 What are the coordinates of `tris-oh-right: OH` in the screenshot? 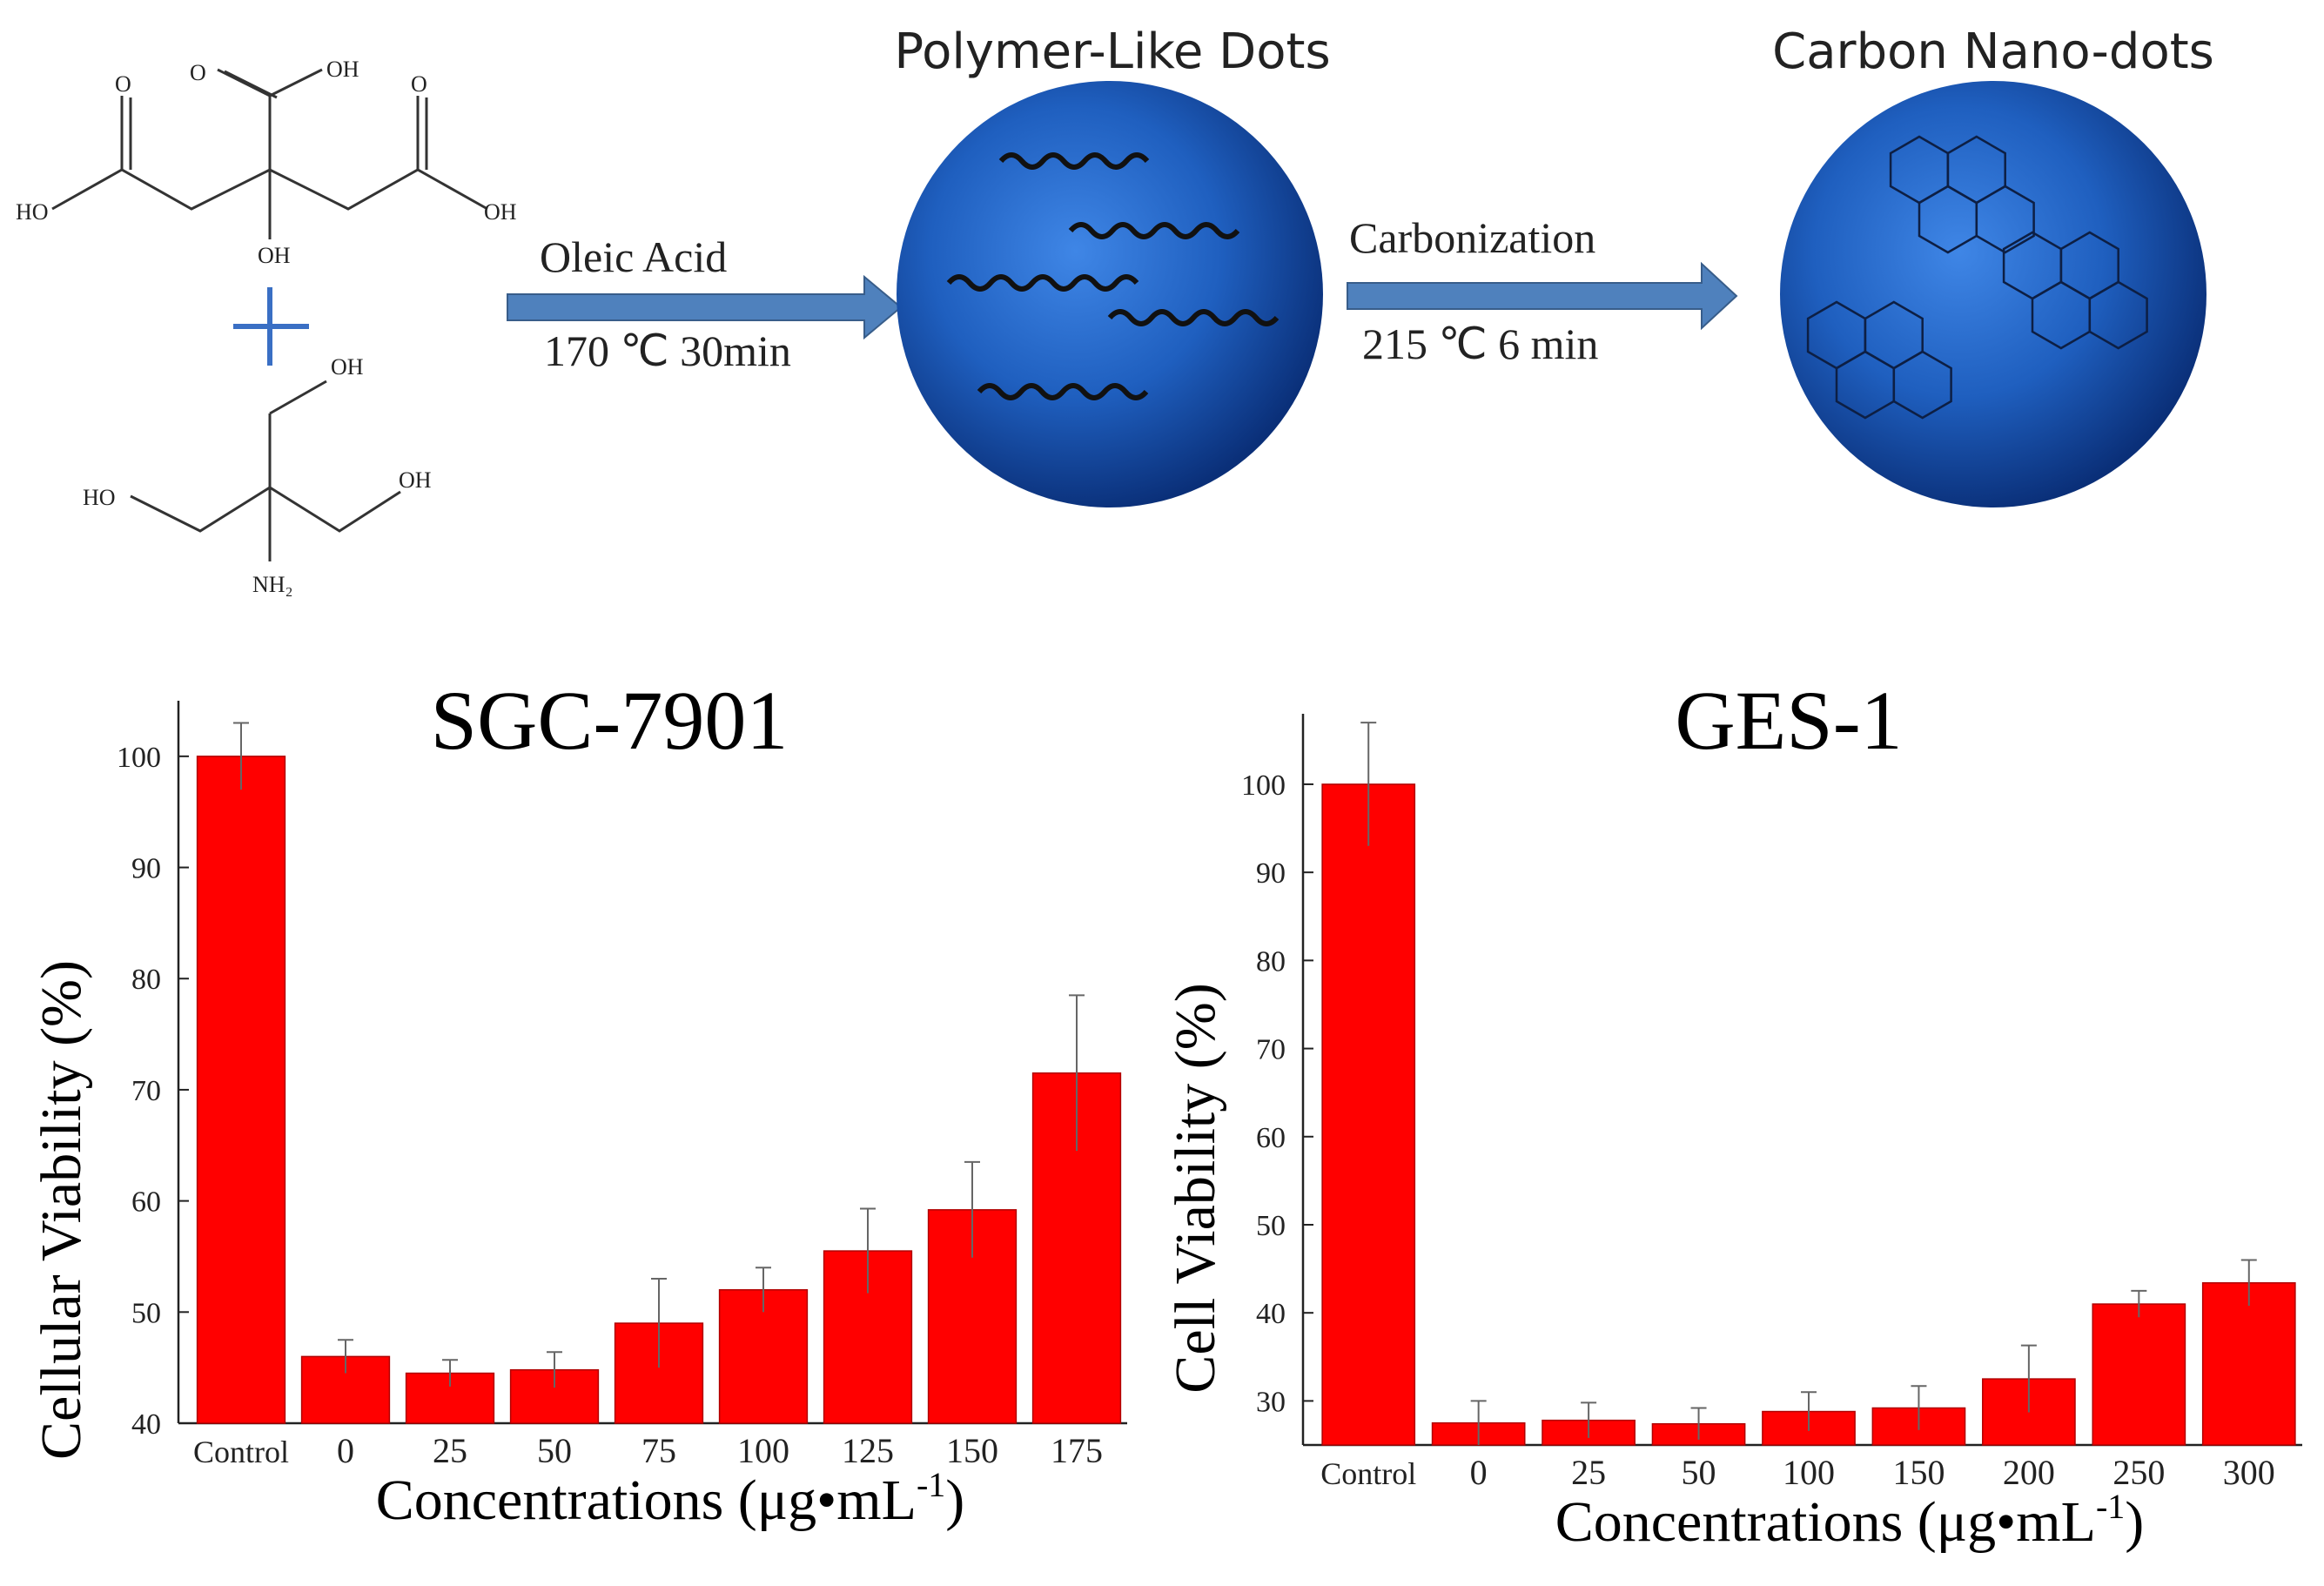 It's located at (415, 480).